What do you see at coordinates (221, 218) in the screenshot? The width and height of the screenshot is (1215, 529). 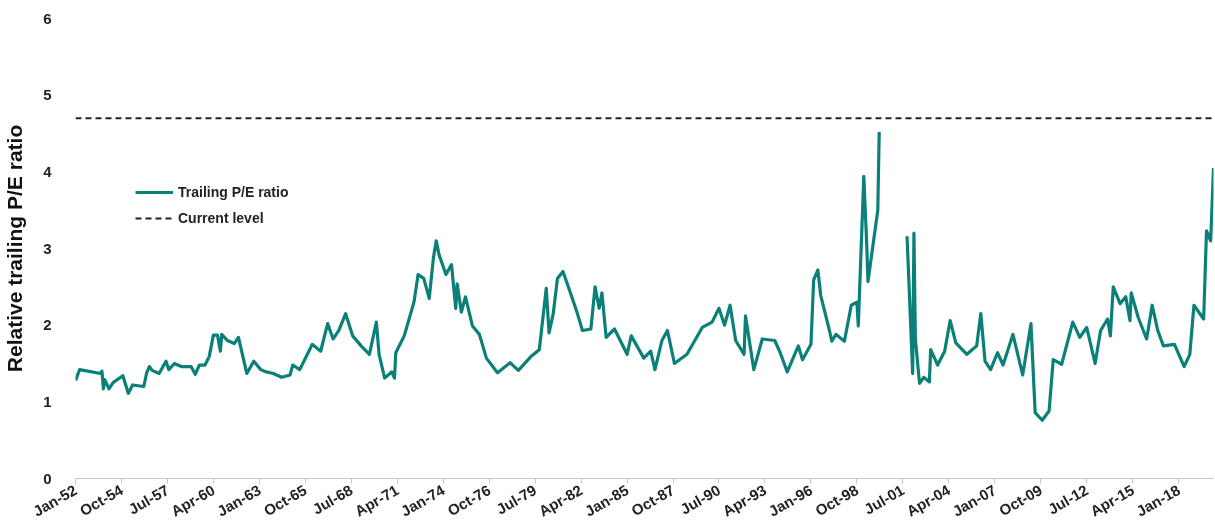 I see `legend-label: Current level` at bounding box center [221, 218].